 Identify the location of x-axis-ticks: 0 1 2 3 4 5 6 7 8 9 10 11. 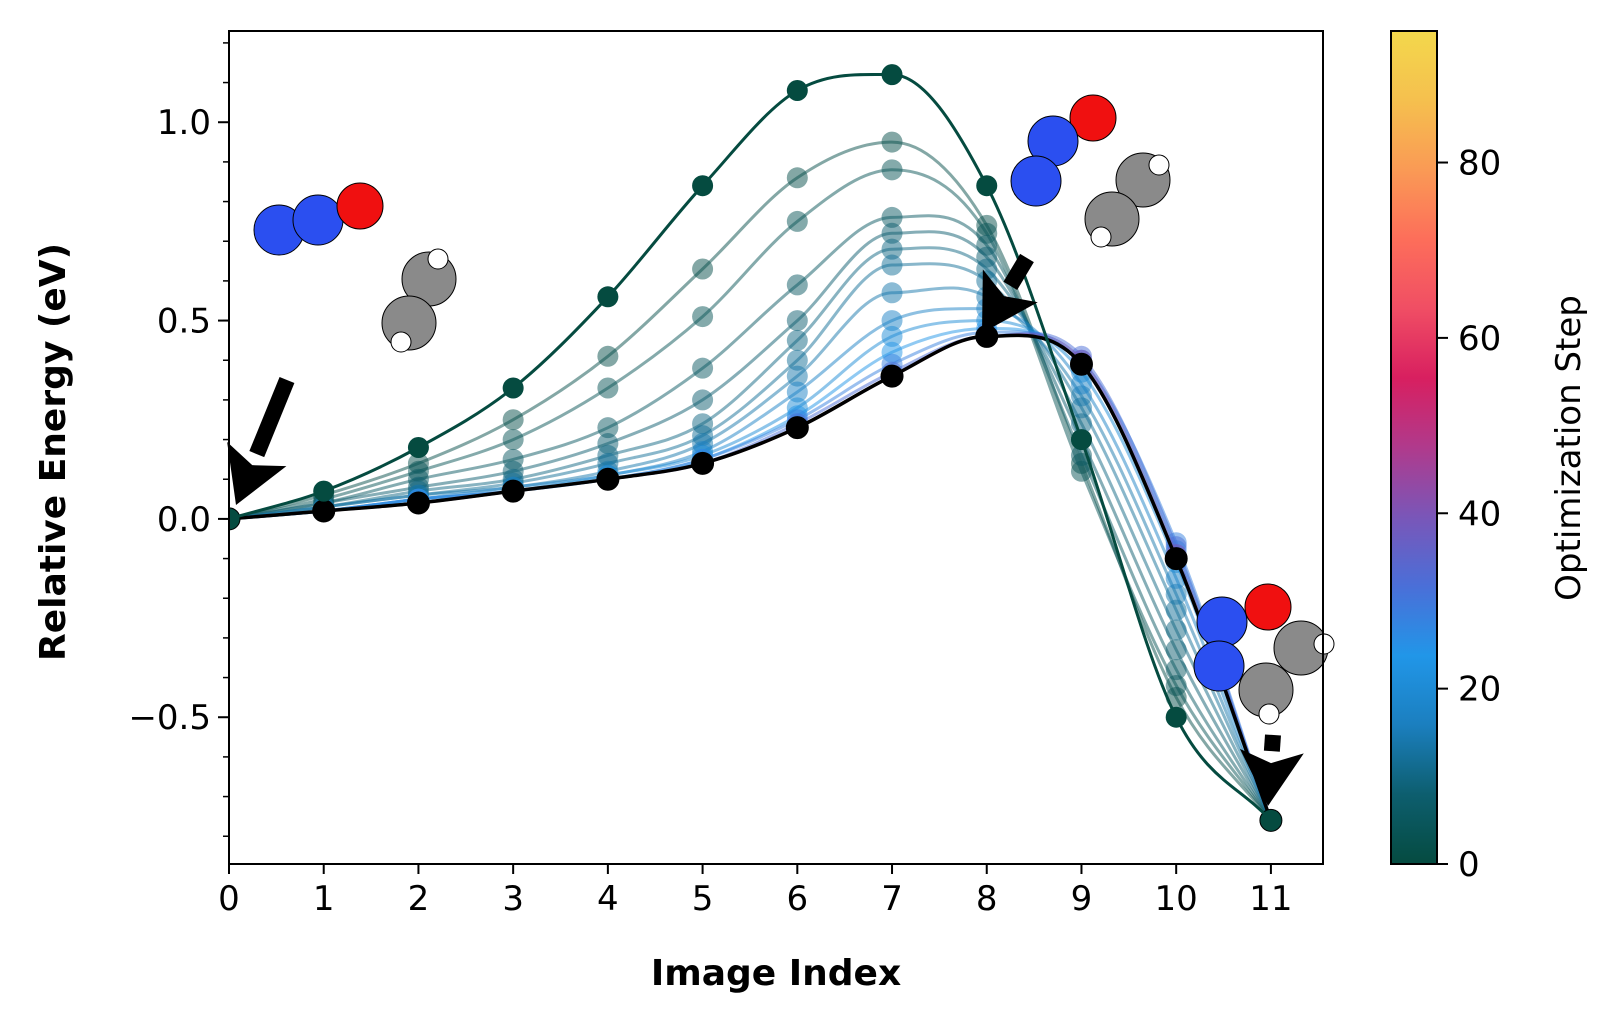
(755, 891).